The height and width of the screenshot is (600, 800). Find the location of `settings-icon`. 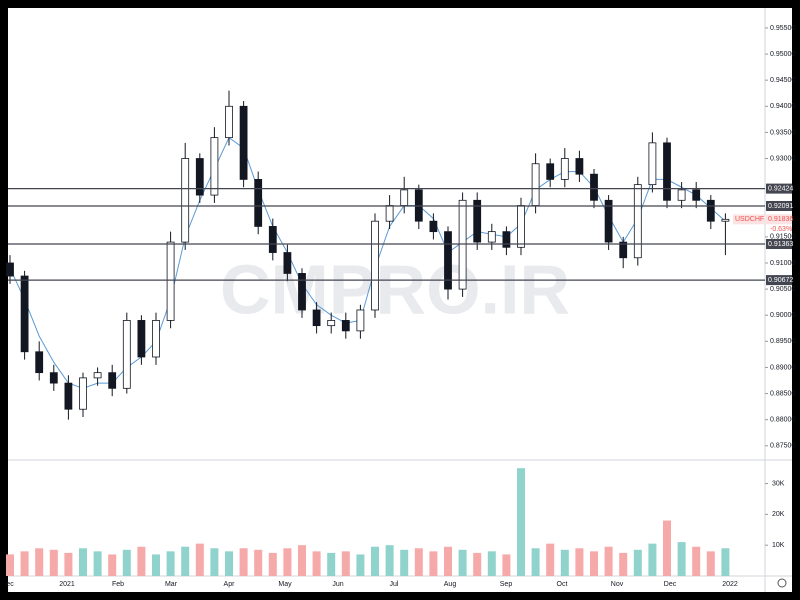

settings-icon is located at coordinates (782, 583).